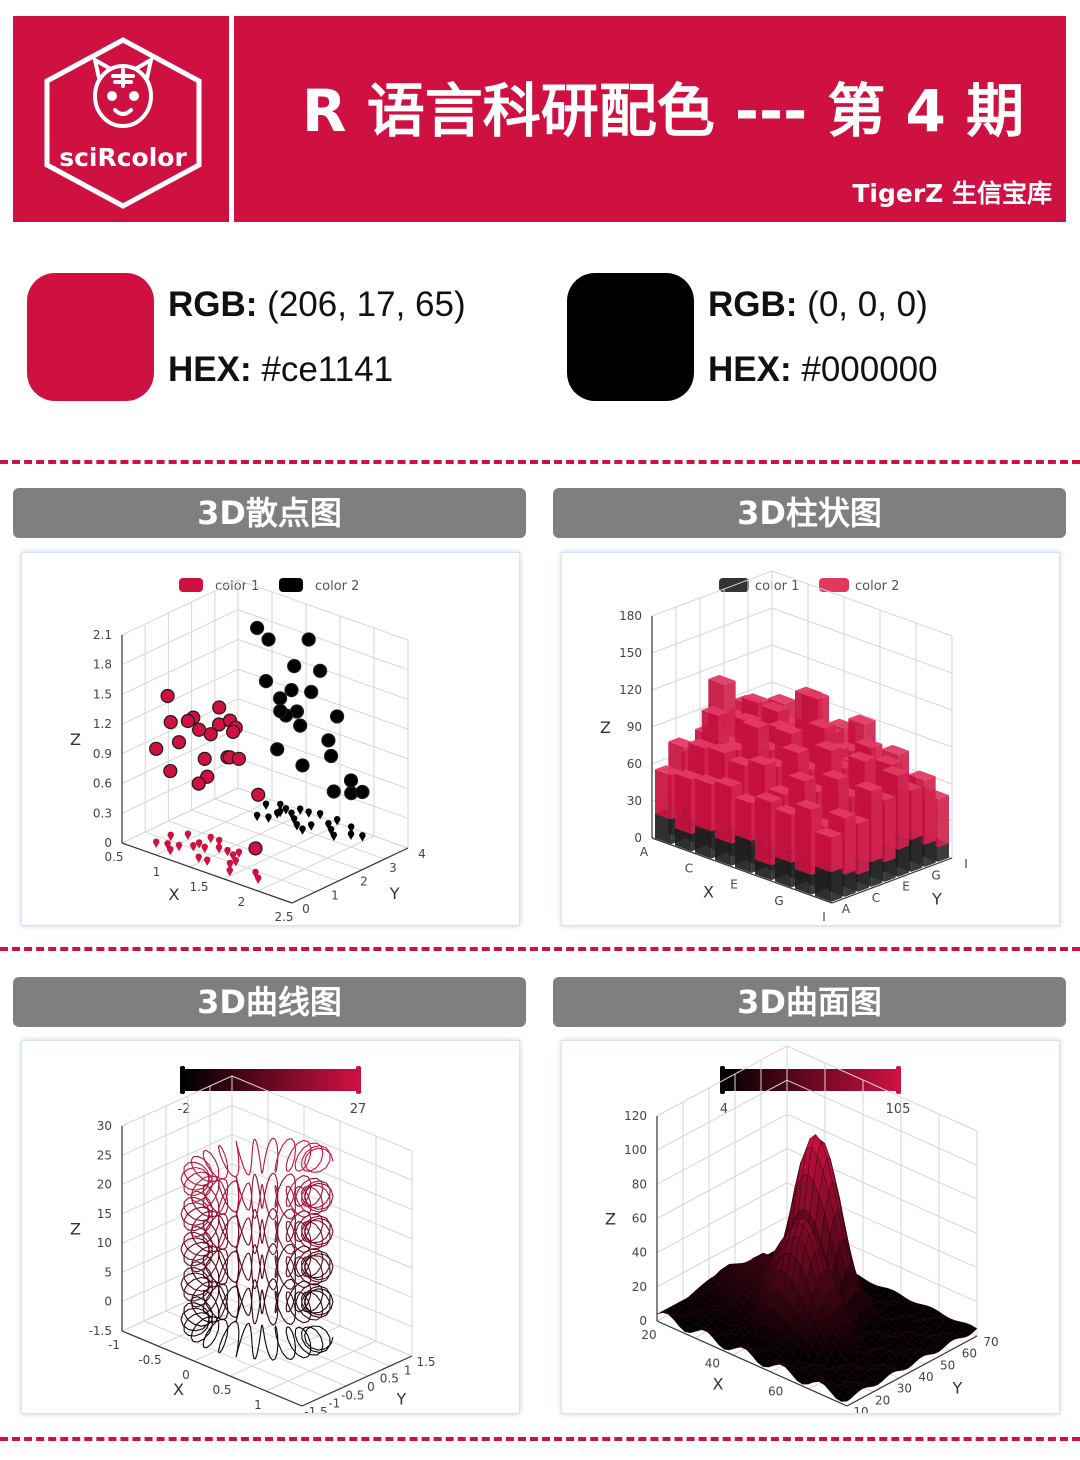  Describe the element at coordinates (283, 917) in the screenshot. I see `x-tick-label: 2.5` at that location.